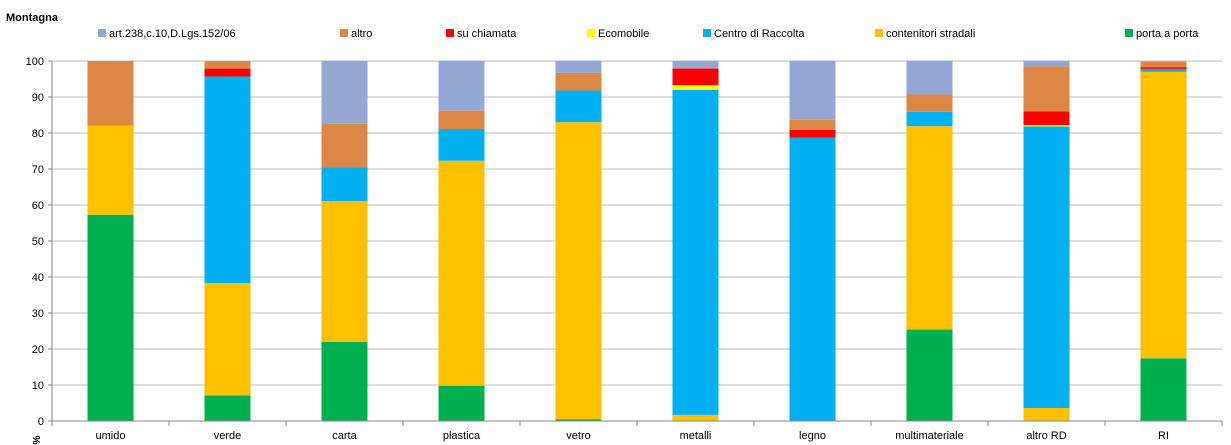  Describe the element at coordinates (929, 436) in the screenshot. I see `x-tick-label: multimateriale` at that location.